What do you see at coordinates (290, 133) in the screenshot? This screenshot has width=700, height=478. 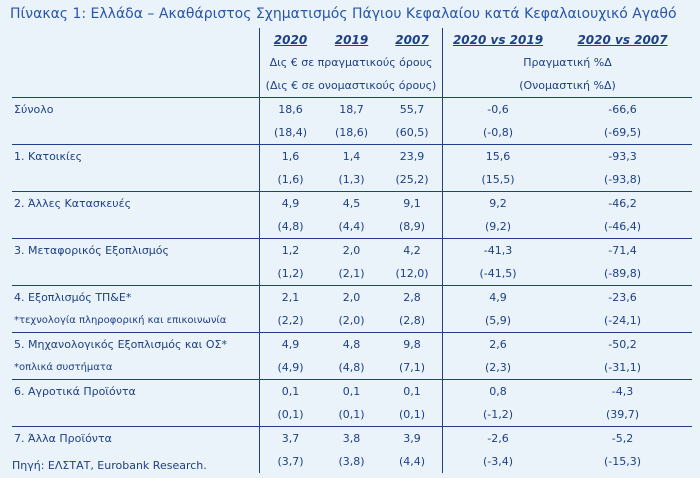 I see `nominal-2020: (18,4)` at bounding box center [290, 133].